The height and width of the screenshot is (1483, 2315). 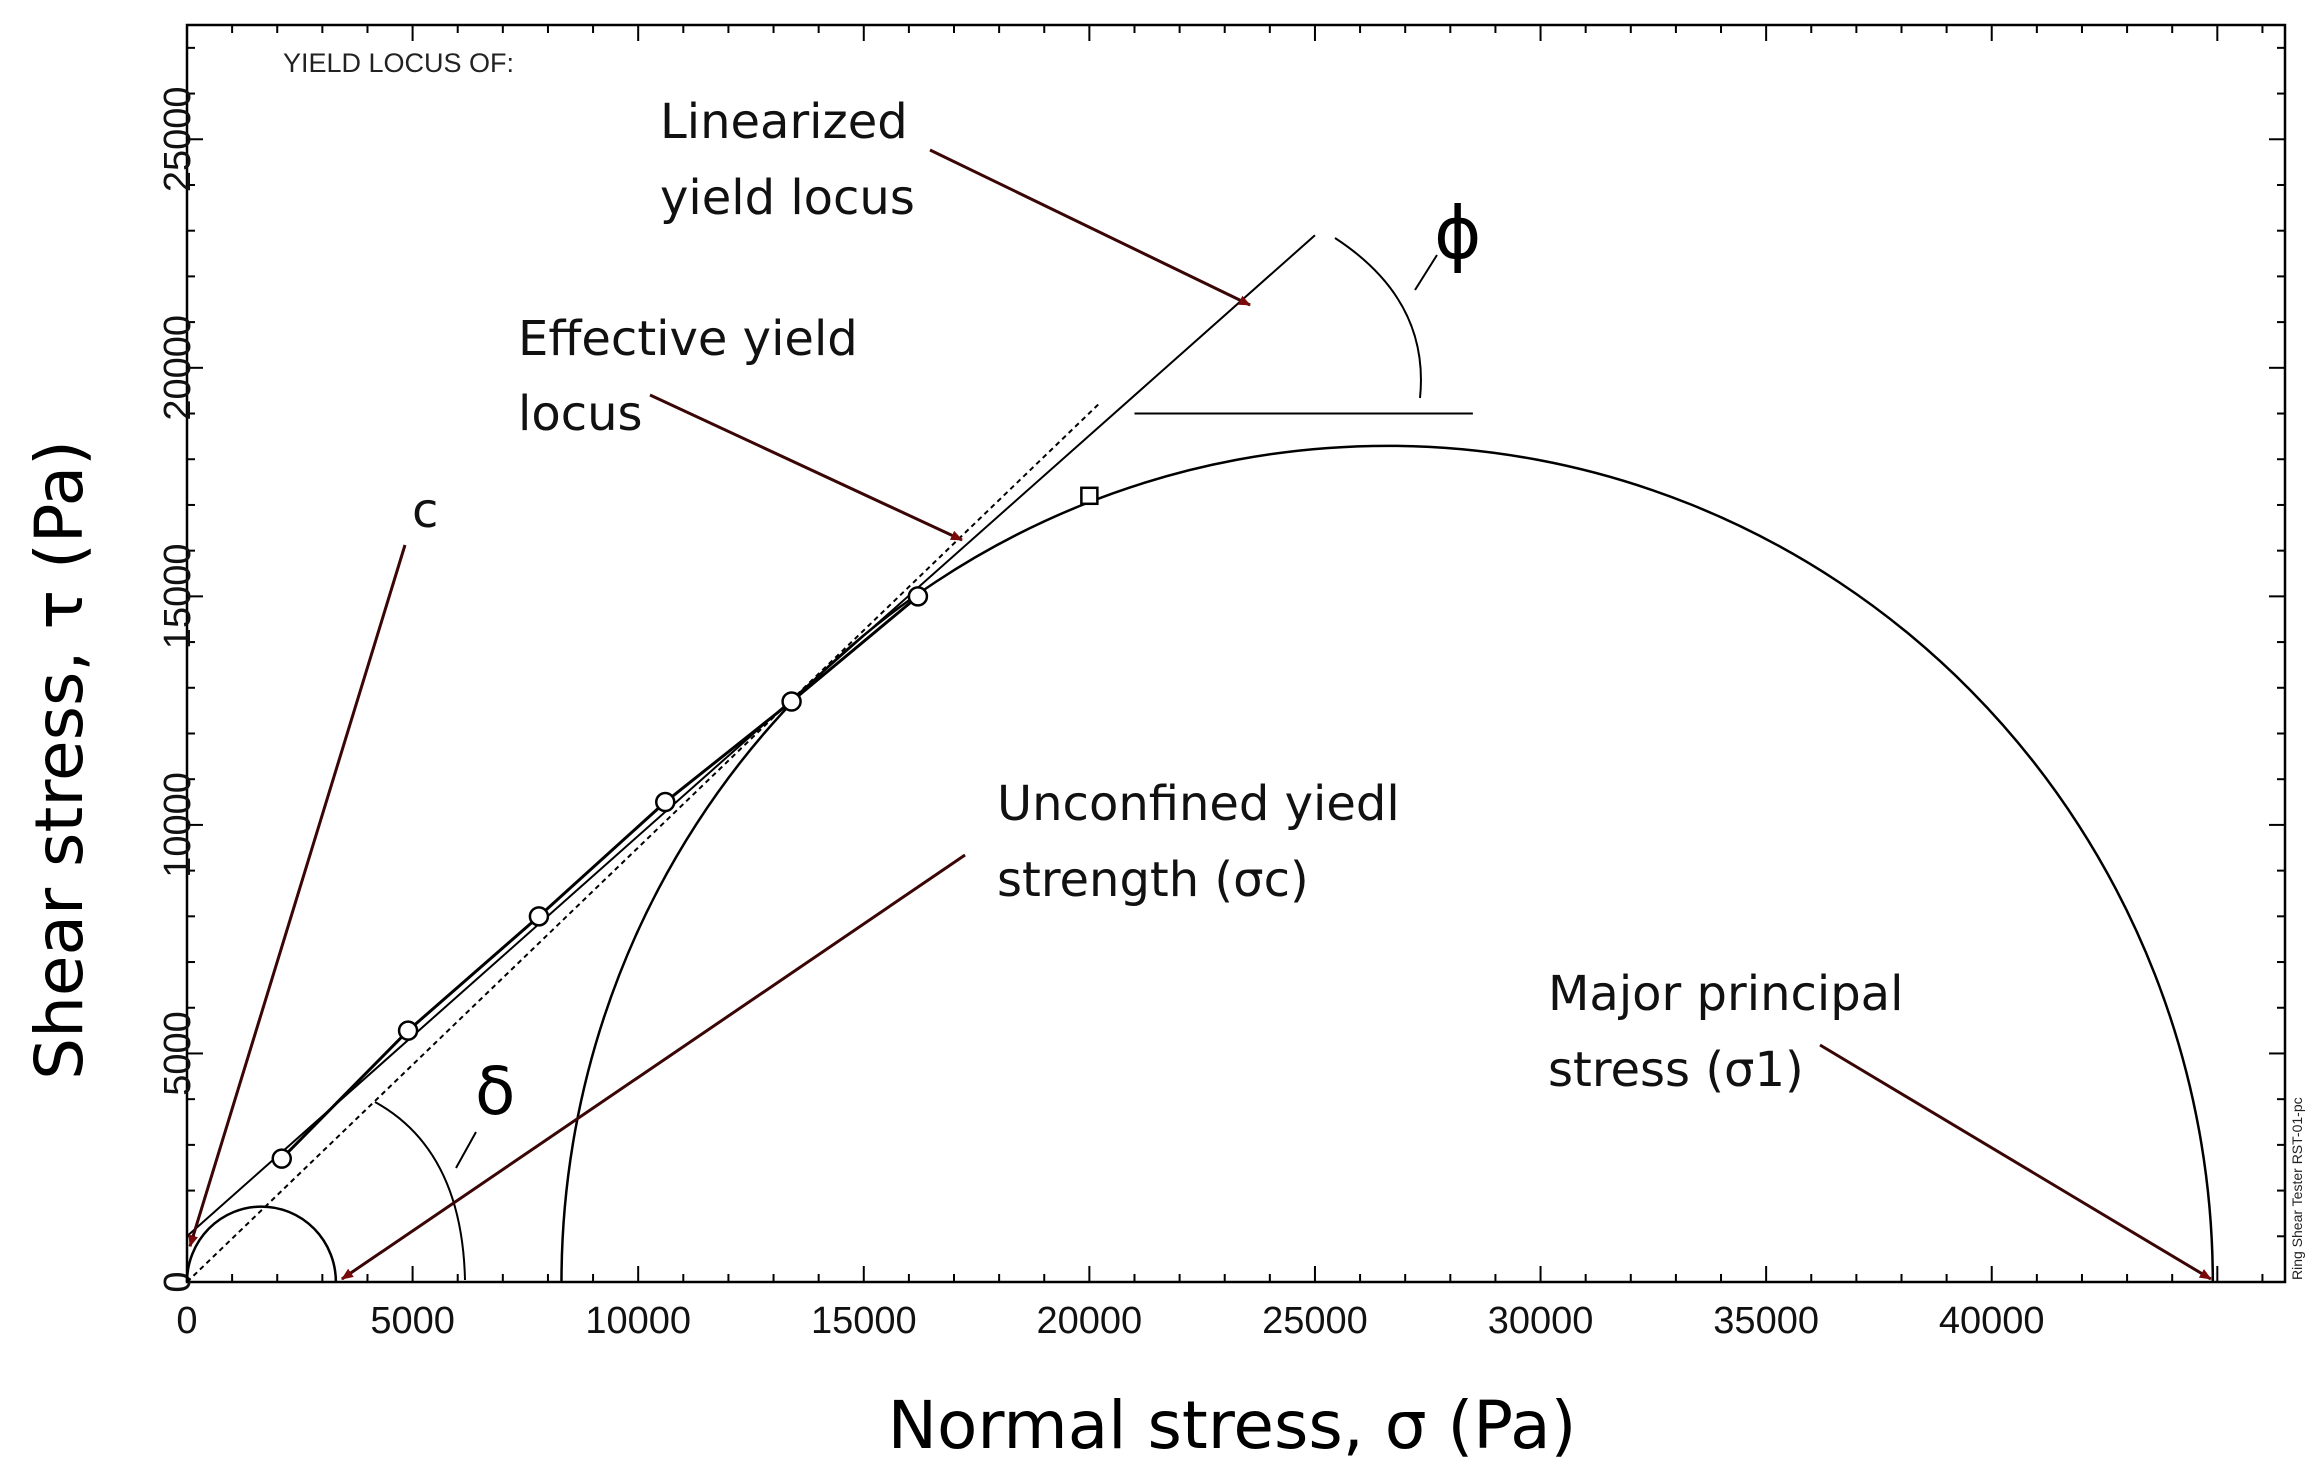 I want to click on annotation-linearized-line1: Linearized, so click(x=784, y=122).